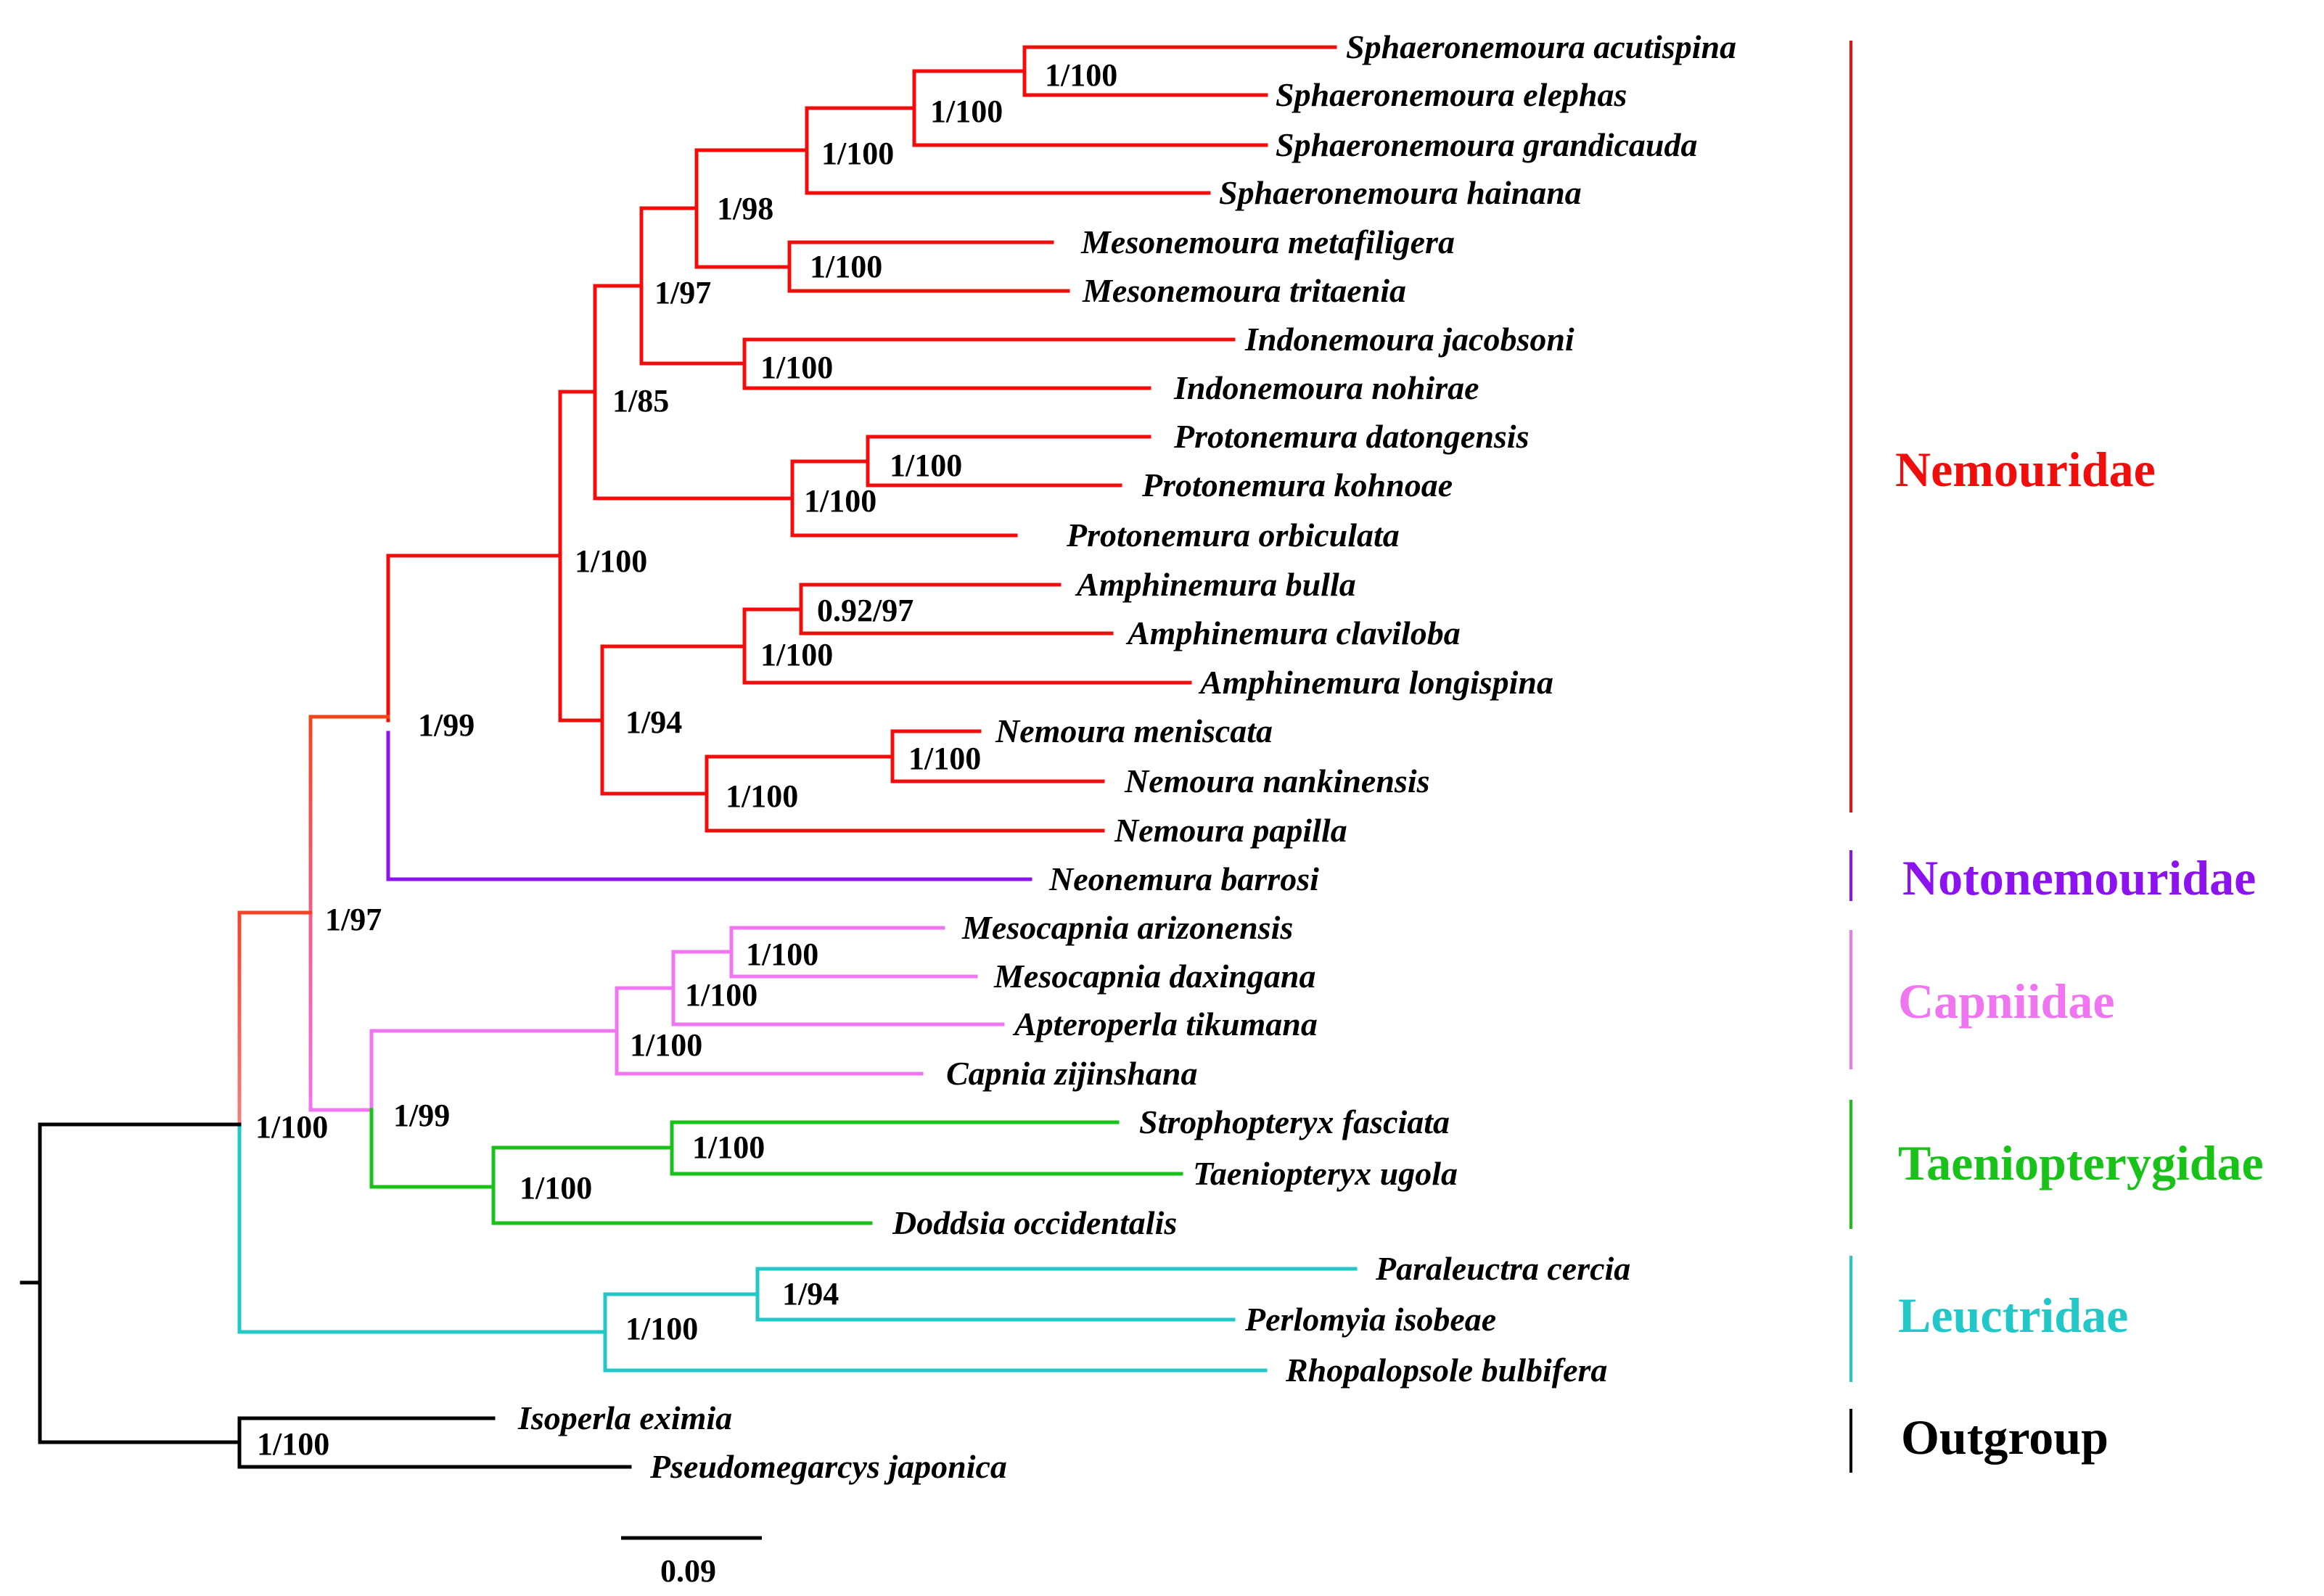  I want to click on taxon-label: Protonemura orbiculata, so click(1233, 535).